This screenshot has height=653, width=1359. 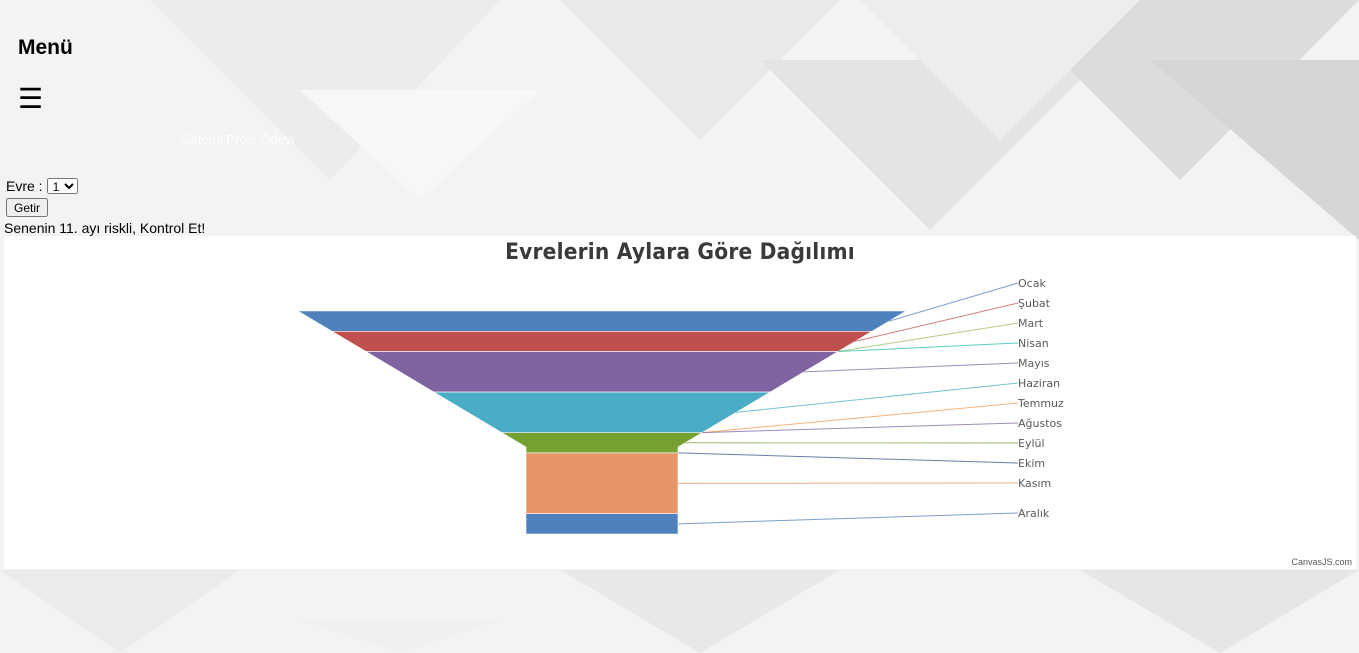 What do you see at coordinates (848, 458) in the screenshot?
I see `label-connector-ekim` at bounding box center [848, 458].